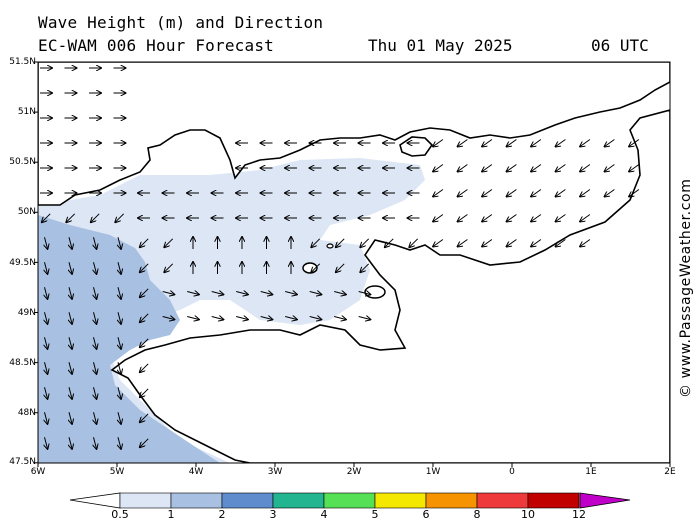  Describe the element at coordinates (26, 413) in the screenshot. I see `lat-label-48N: 48N` at that location.